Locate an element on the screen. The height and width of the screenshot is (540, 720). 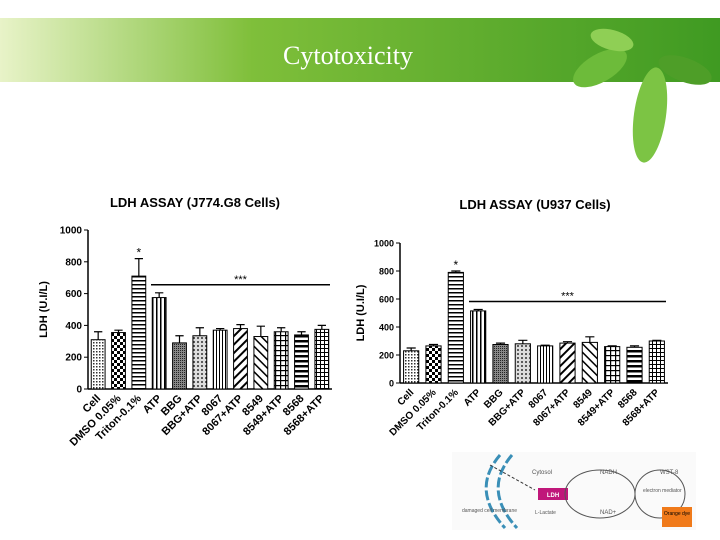
diagram-label: damaged cell membrane is located at coordinates (489, 511).